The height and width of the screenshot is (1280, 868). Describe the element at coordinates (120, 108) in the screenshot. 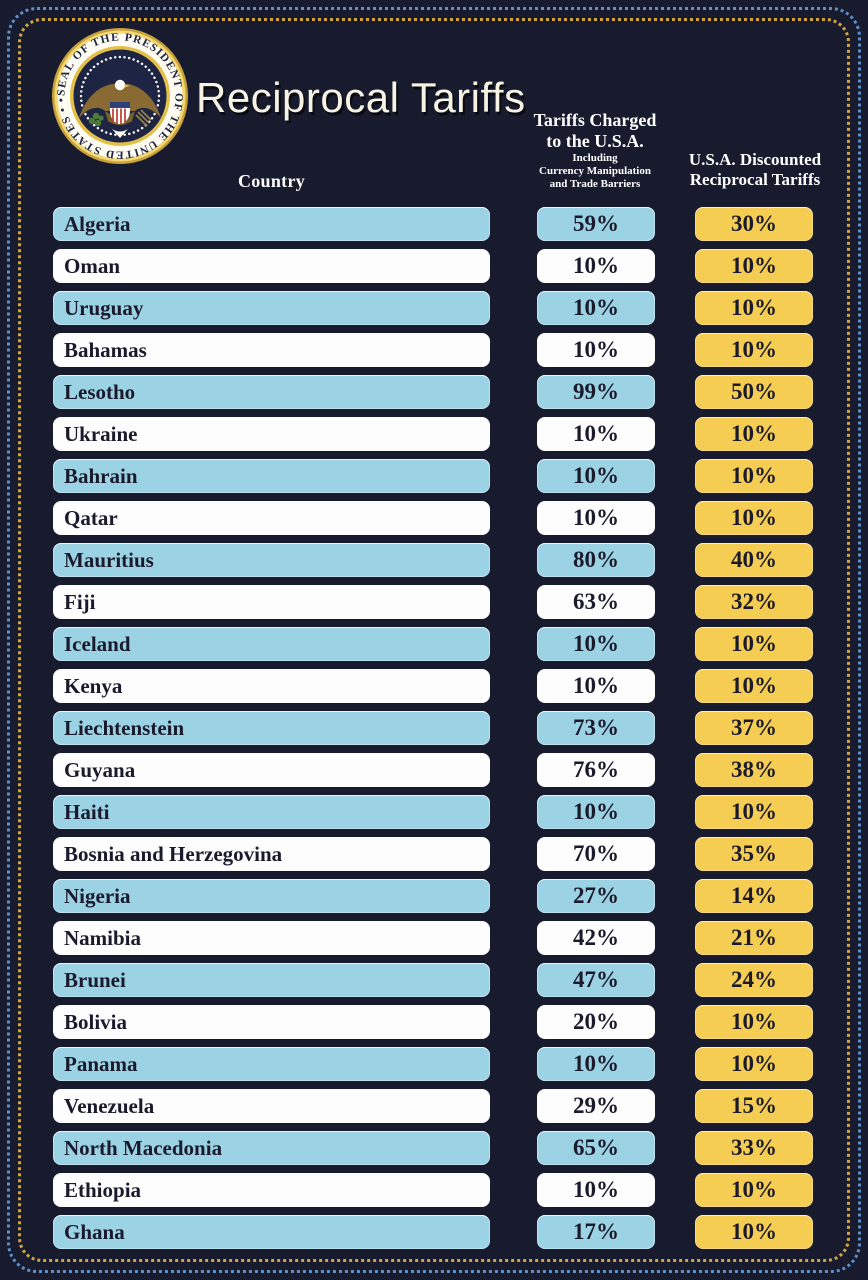

I see `eagle-icon` at that location.